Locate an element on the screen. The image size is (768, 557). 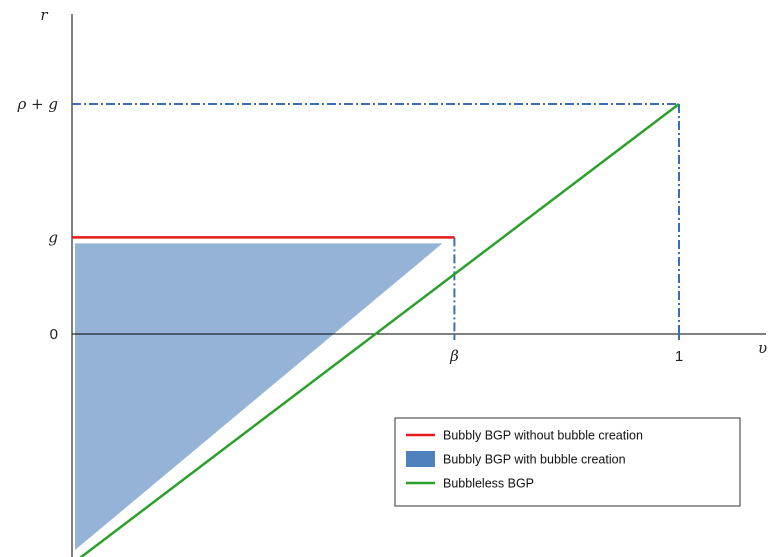
y-tick-label-3: 0 is located at coordinates (54, 334).